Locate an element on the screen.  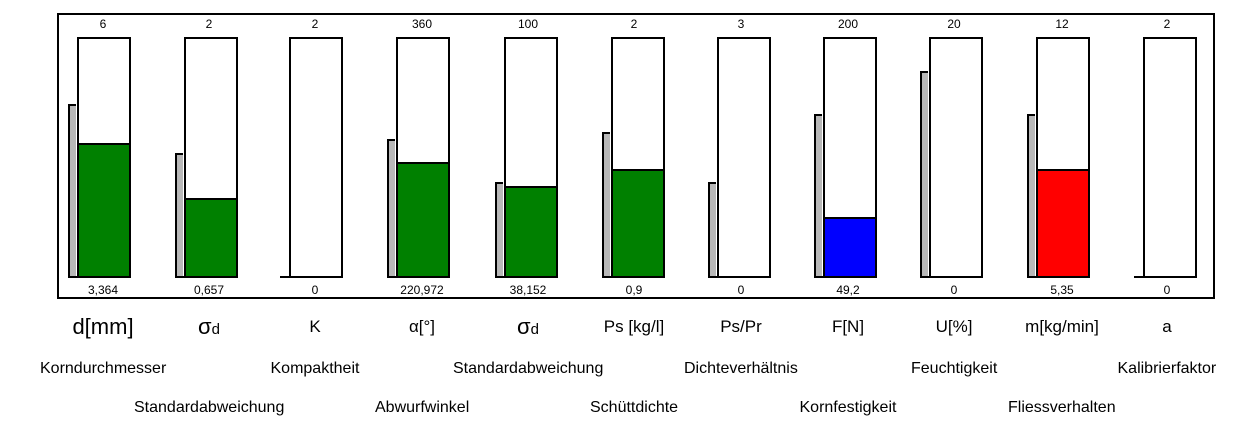
gauge-max-label: 20 is located at coordinates (954, 24).